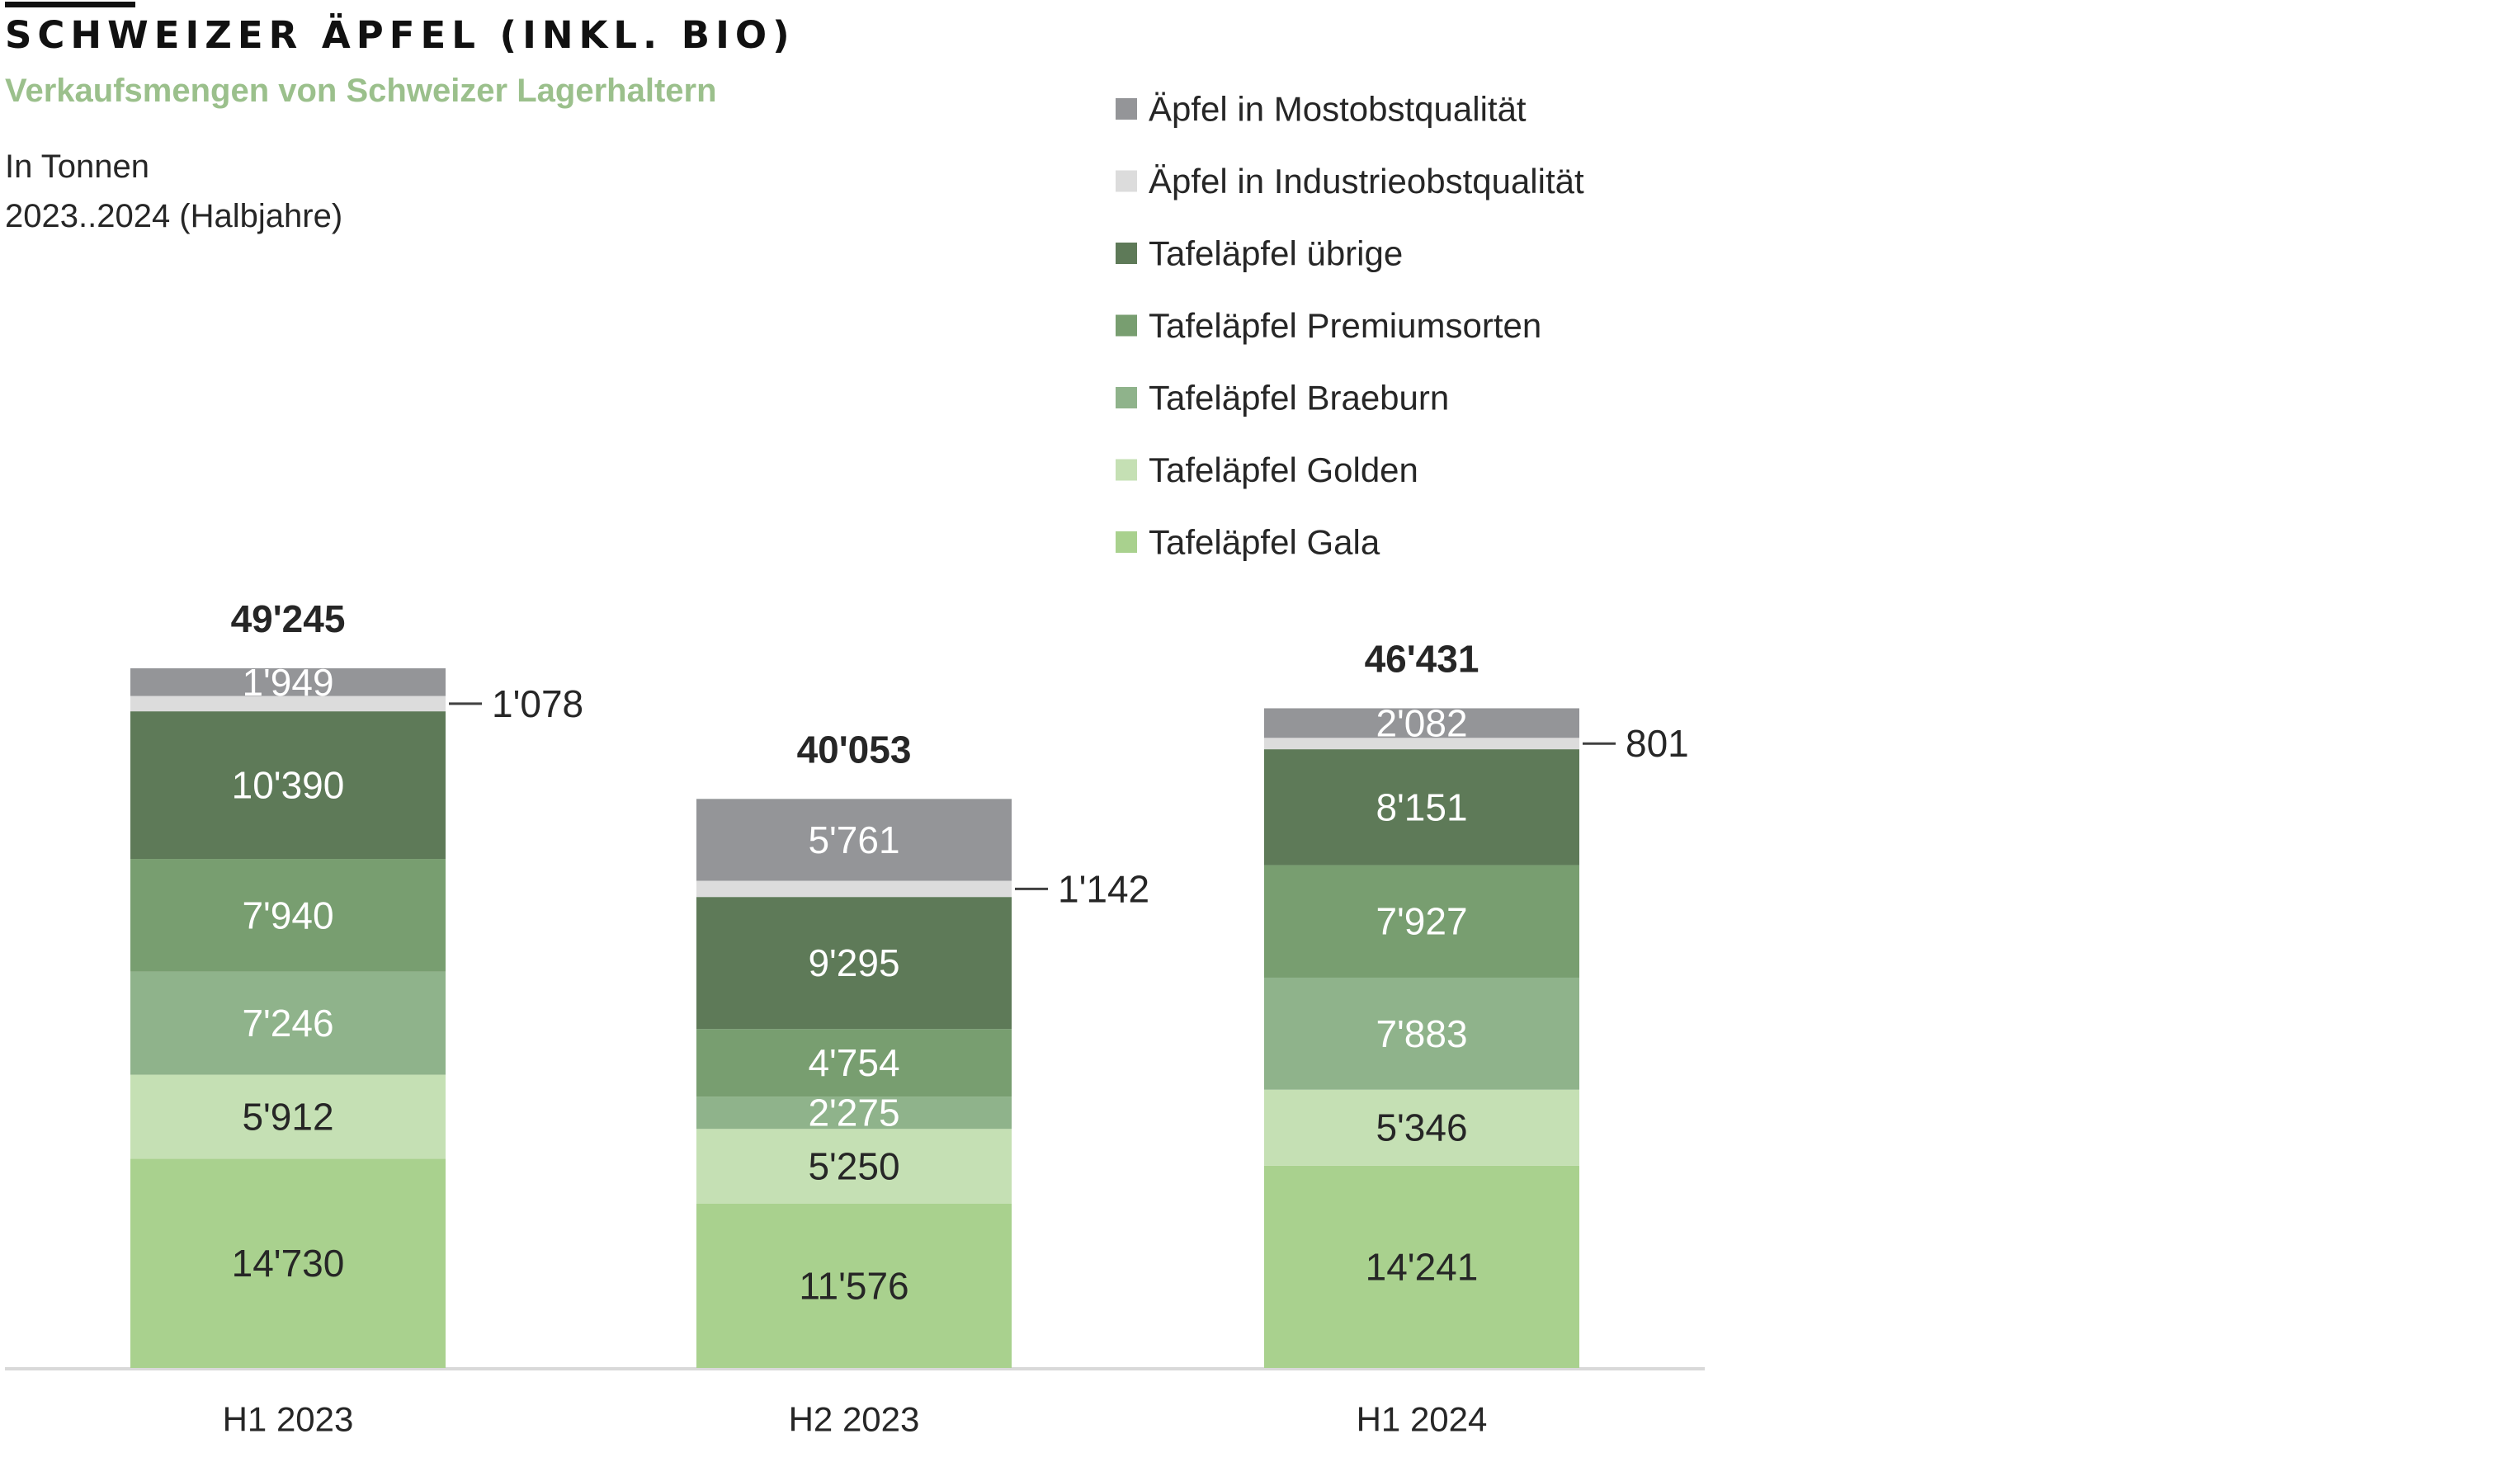 The height and width of the screenshot is (1481, 2520). I want to click on legend-swatch-tafelaepfel-premiumsorten, so click(1126, 325).